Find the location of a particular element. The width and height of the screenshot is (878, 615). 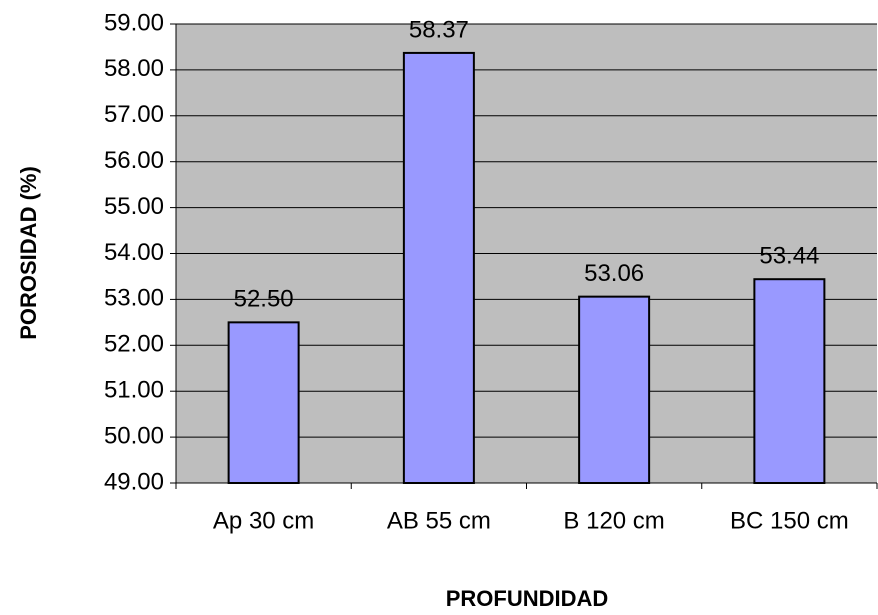

data-label: 52.50 is located at coordinates (264, 299).